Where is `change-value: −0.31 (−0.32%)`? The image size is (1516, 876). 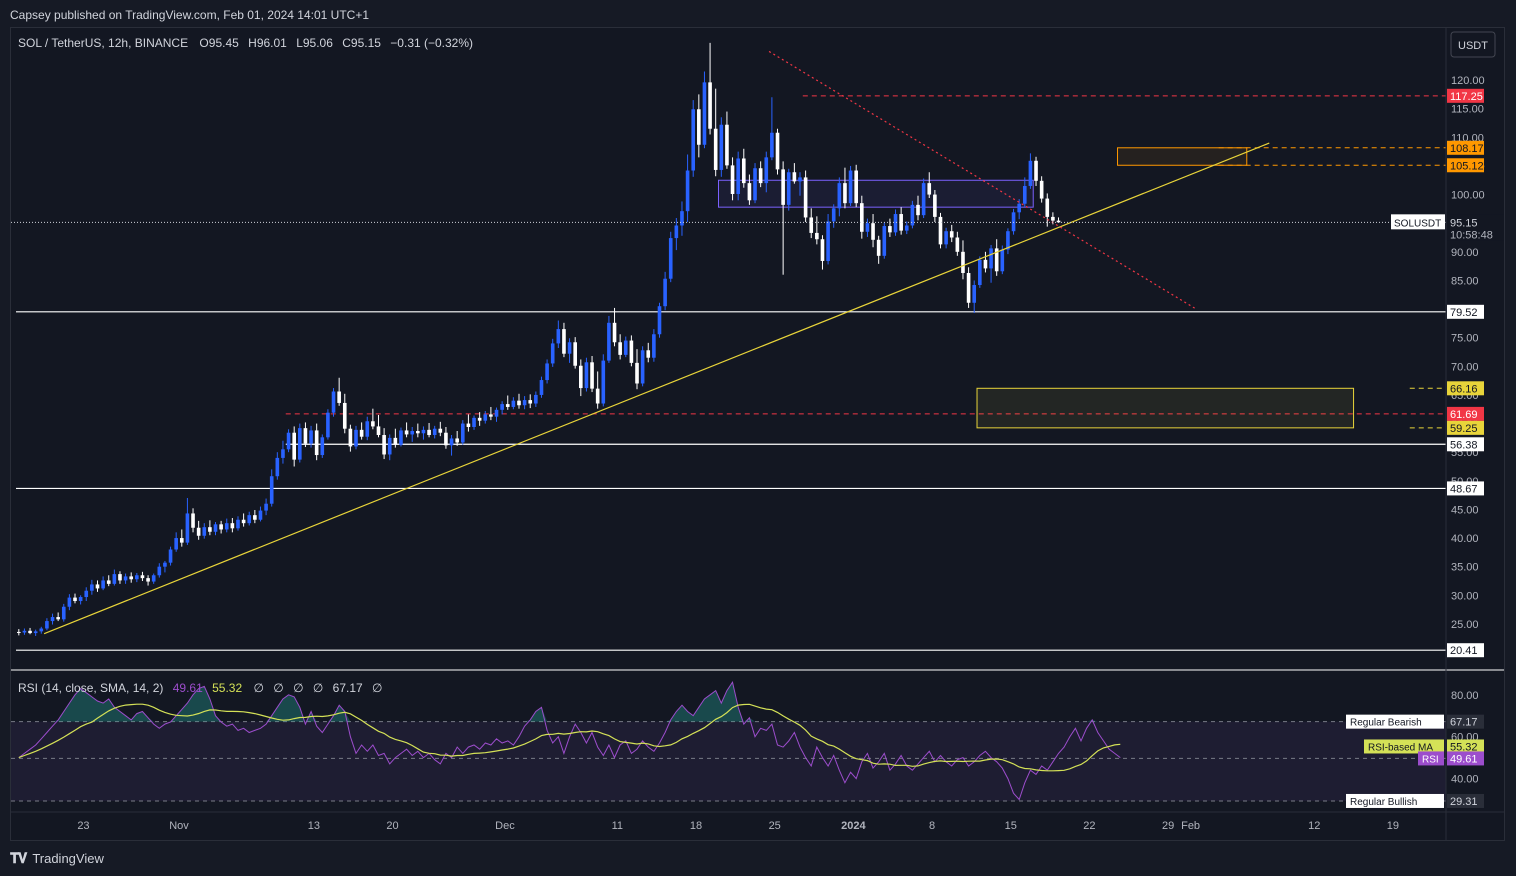 change-value: −0.31 (−0.32%) is located at coordinates (431, 43).